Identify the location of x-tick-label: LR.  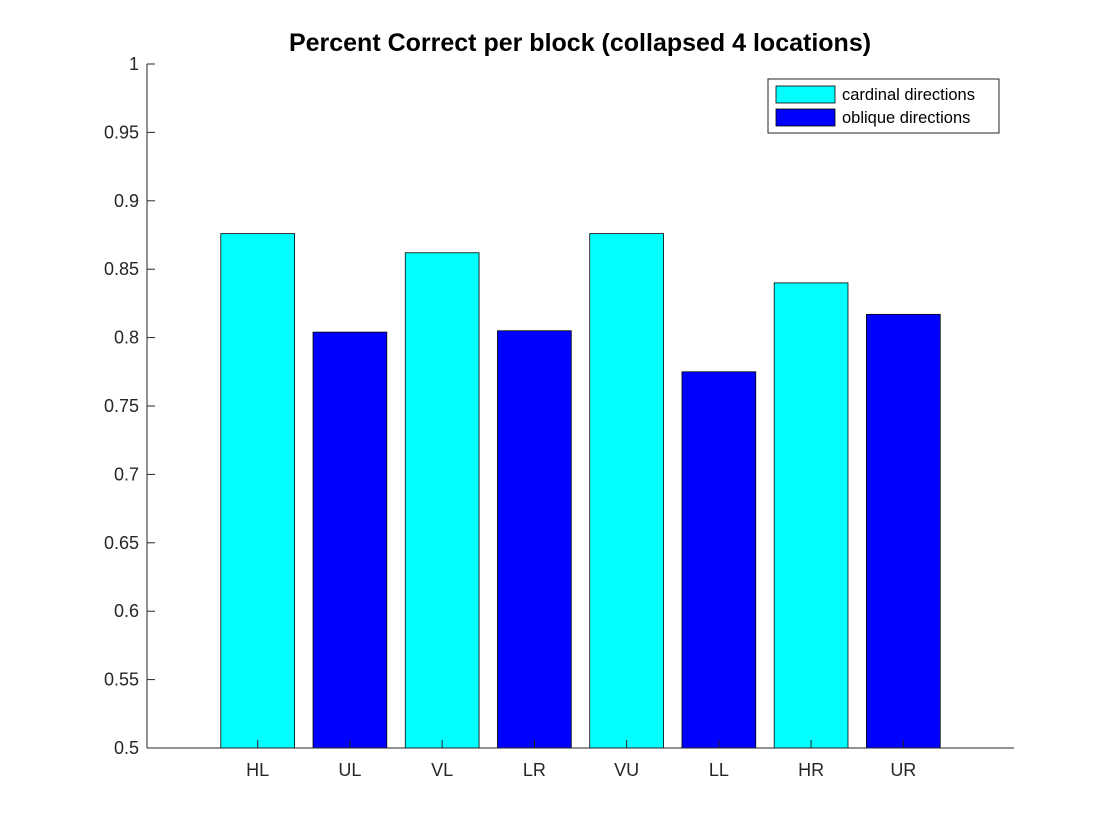
(534, 770).